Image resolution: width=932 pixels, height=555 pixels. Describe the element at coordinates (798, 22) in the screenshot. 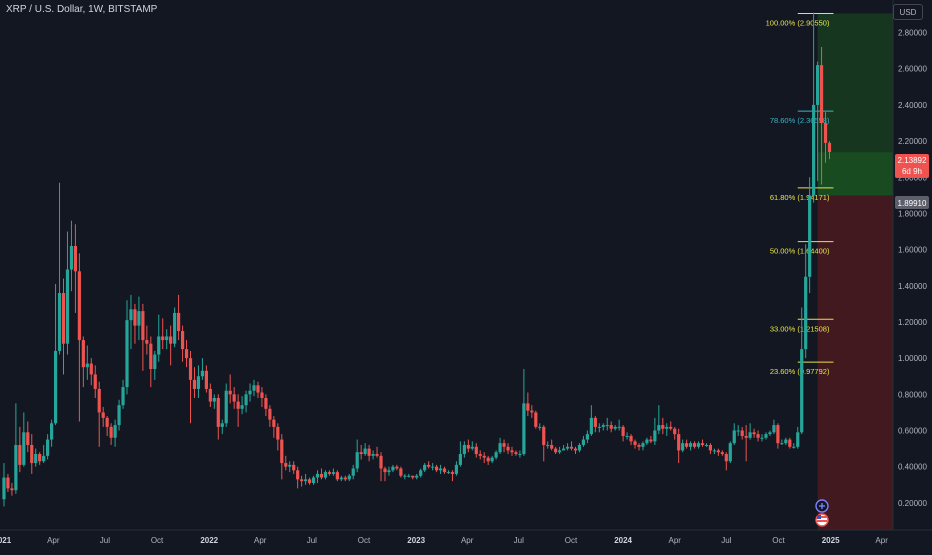

I see `fib-level-label: 100.00% (2.90550)` at that location.